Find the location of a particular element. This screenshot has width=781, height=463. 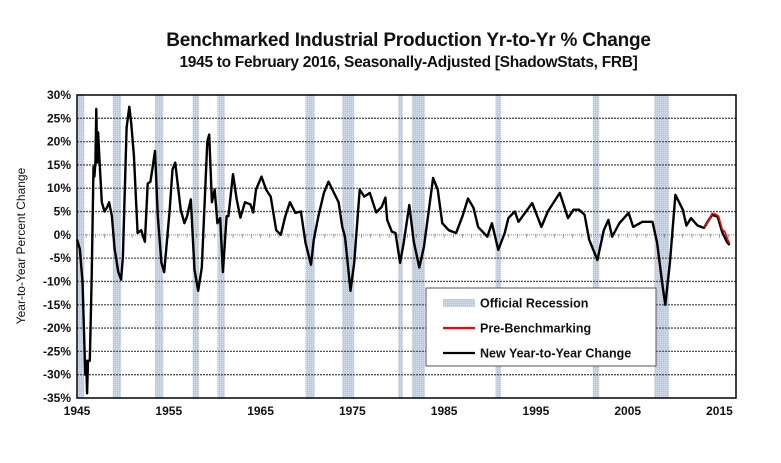

y-tick-label: 0% is located at coordinates (63, 235).